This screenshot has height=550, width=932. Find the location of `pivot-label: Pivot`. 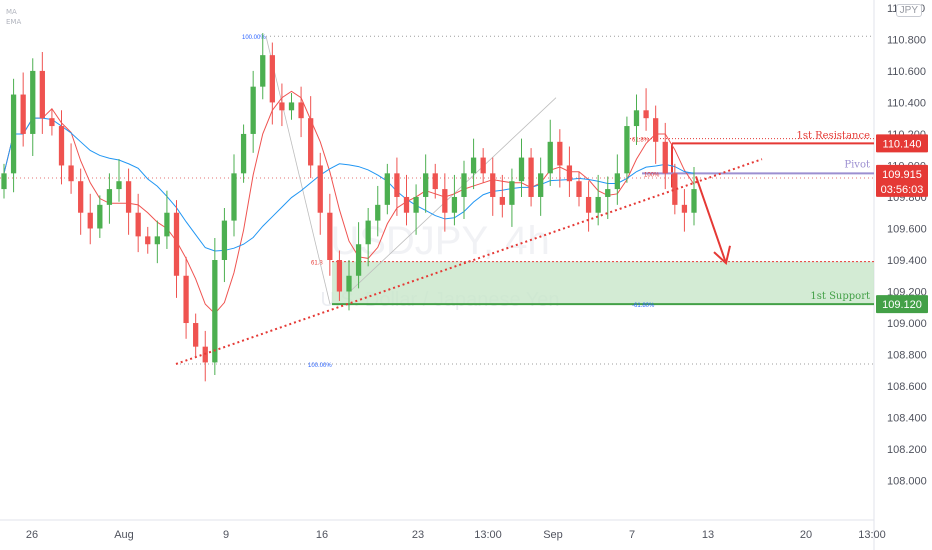

pivot-label: Pivot is located at coordinates (857, 164).